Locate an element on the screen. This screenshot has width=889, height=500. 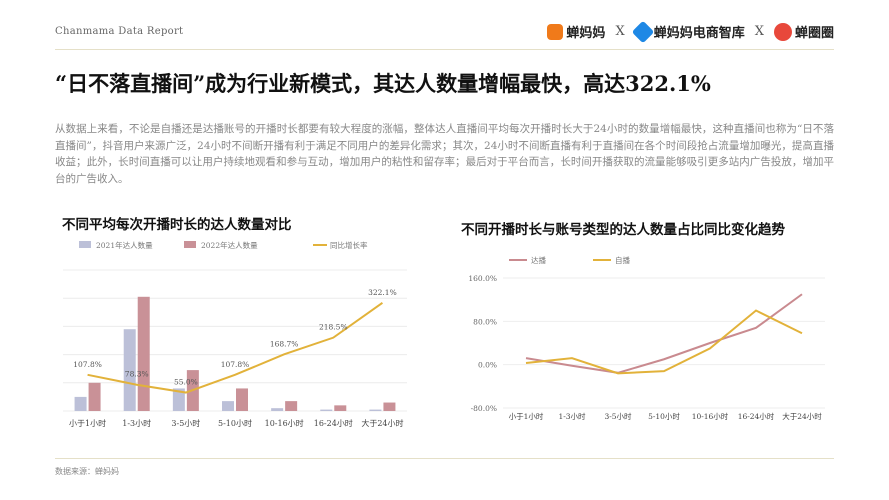
page-headline: “日不落直播间”成为行业新模式，其达人数量增幅最快，高达322.1% is located at coordinates (383, 83).